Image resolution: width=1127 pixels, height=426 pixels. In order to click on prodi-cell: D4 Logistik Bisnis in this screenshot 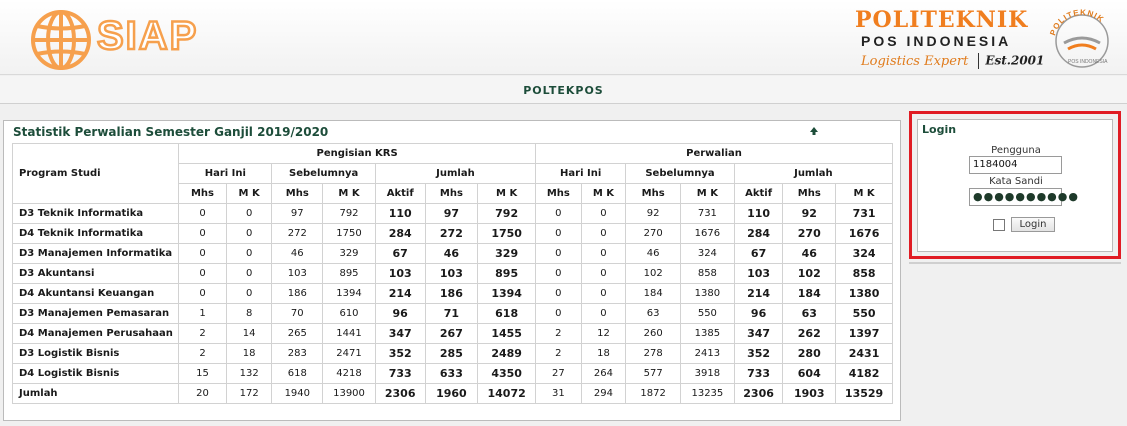, I will do `click(95, 373)`.